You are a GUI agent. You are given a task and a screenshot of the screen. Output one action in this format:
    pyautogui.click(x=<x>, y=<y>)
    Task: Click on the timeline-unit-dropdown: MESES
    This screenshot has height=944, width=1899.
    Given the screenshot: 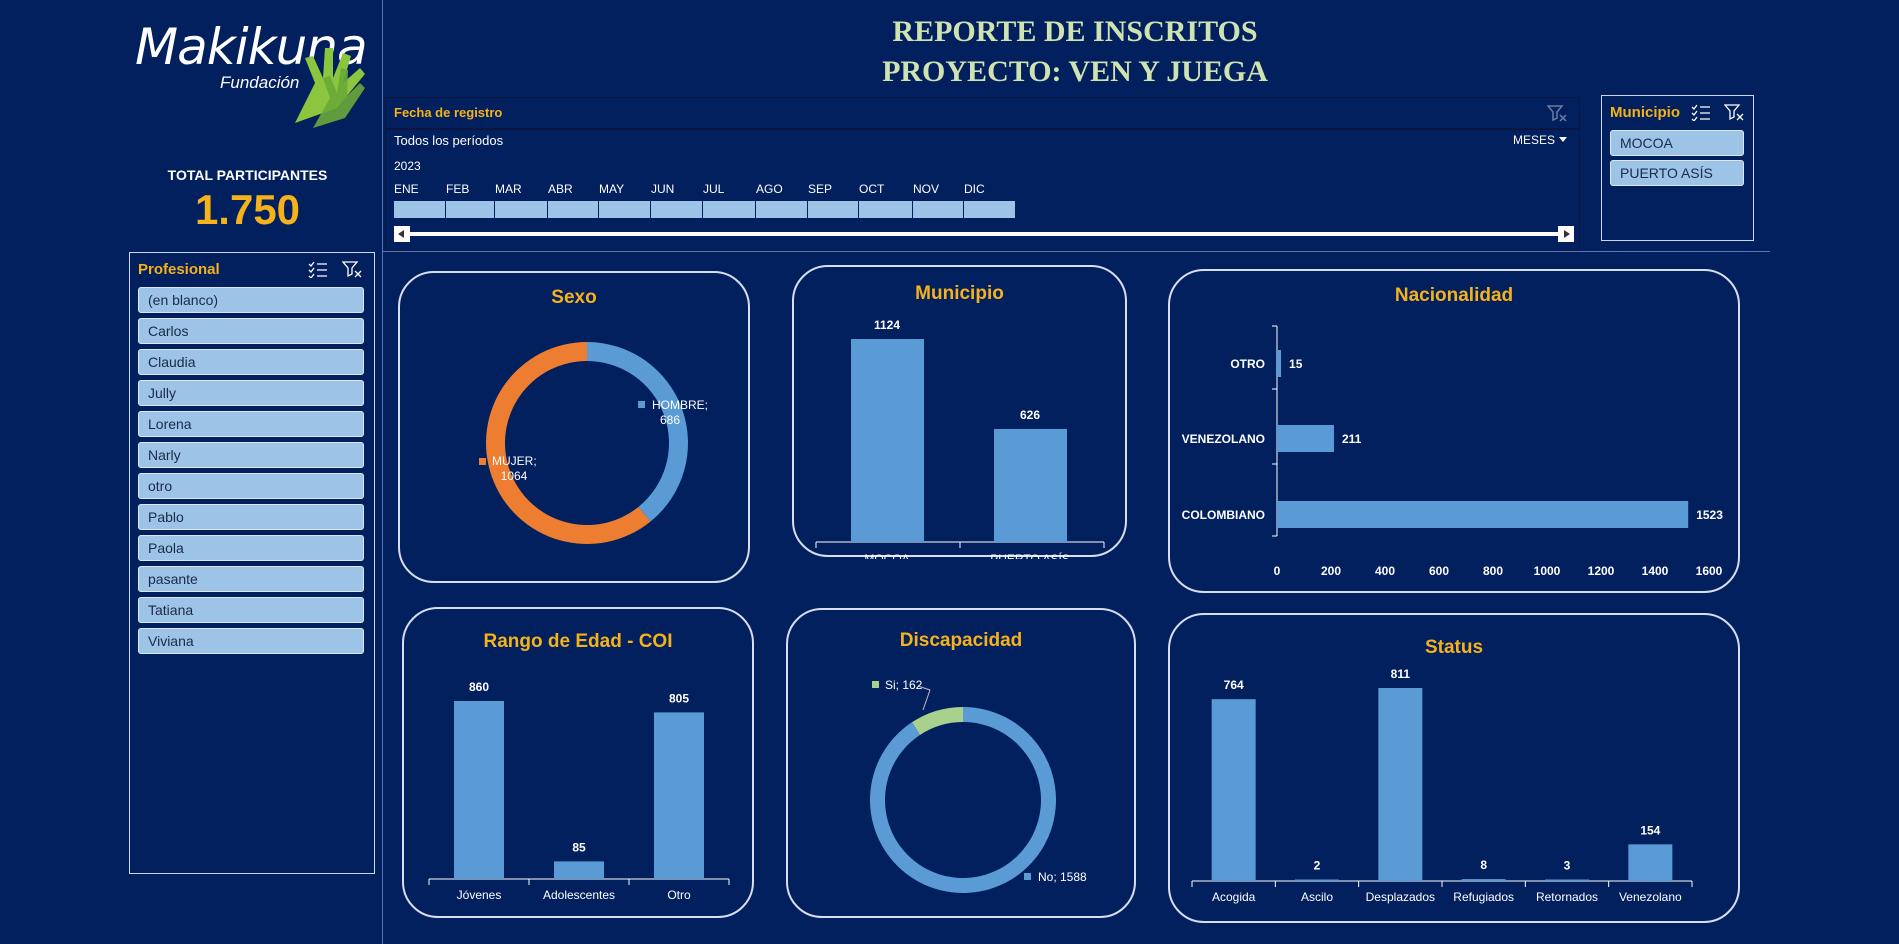 What is the action you would take?
    pyautogui.click(x=1533, y=140)
    